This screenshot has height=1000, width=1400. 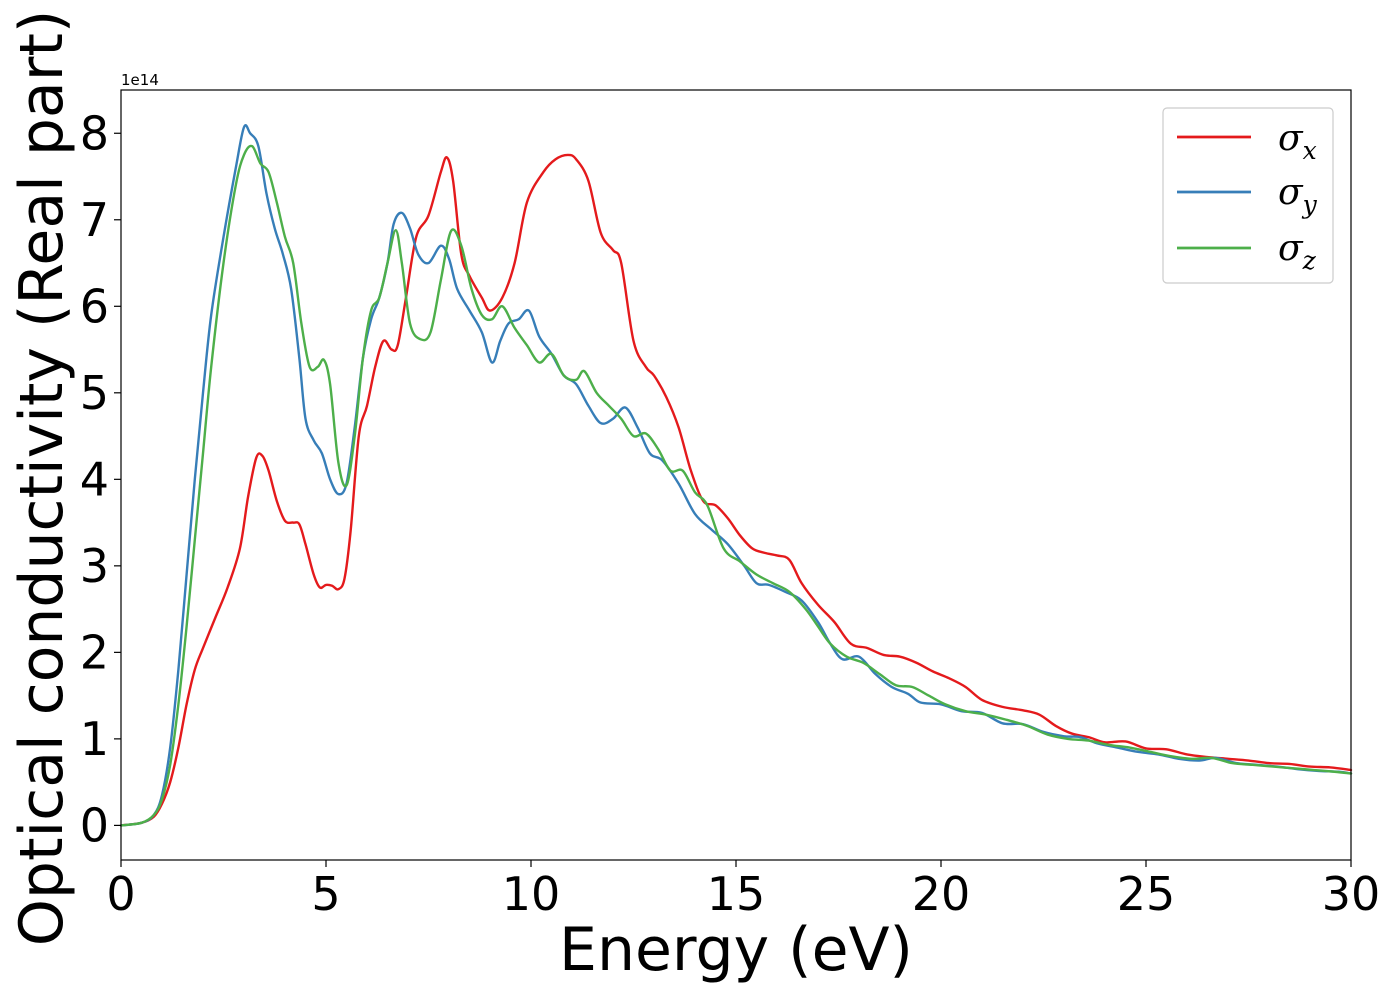 What do you see at coordinates (42, 478) in the screenshot?
I see `y-axis-title: Optical conductivity (Real part)` at bounding box center [42, 478].